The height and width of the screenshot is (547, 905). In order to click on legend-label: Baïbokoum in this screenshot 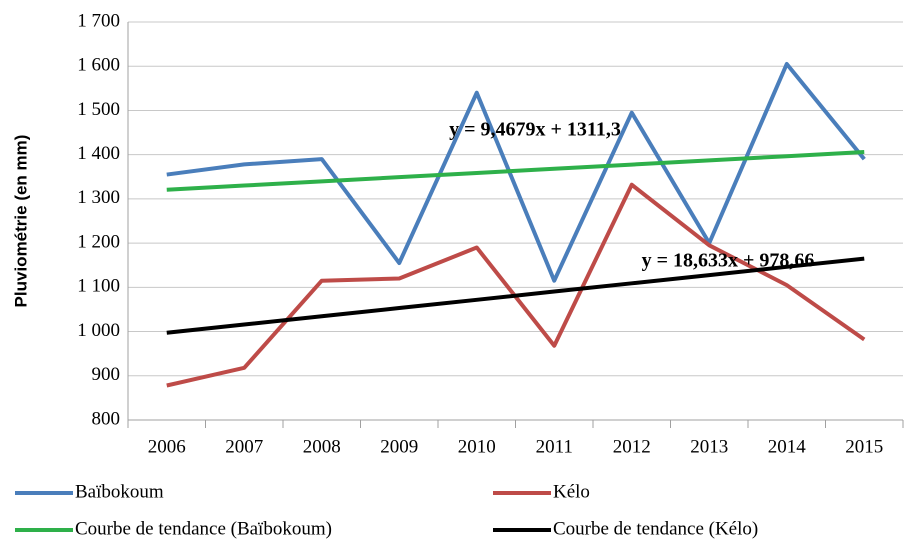, I will do `click(119, 491)`.